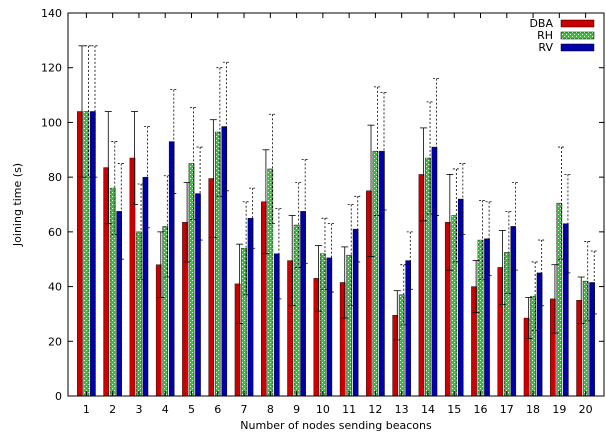  What do you see at coordinates (217, 409) in the screenshot?
I see `x-tick-label: 6` at bounding box center [217, 409].